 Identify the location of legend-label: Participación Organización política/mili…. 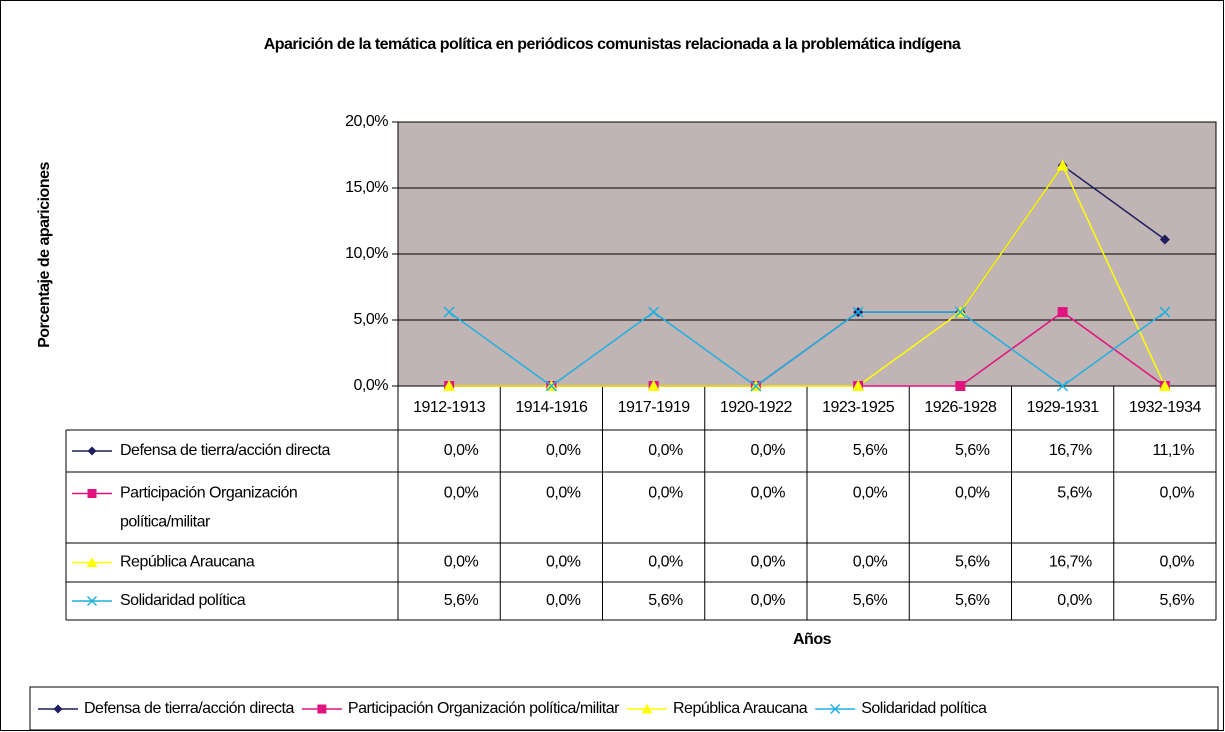
(484, 708).